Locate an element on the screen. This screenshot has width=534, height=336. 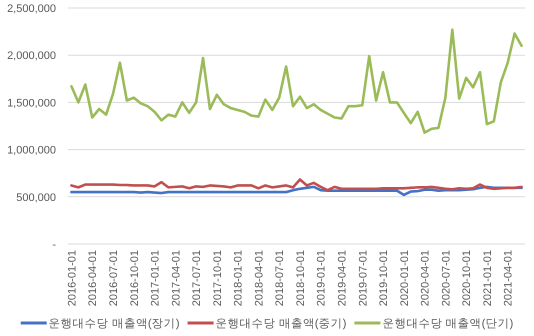
y-tick-label: 500,000 is located at coordinates (36, 198).